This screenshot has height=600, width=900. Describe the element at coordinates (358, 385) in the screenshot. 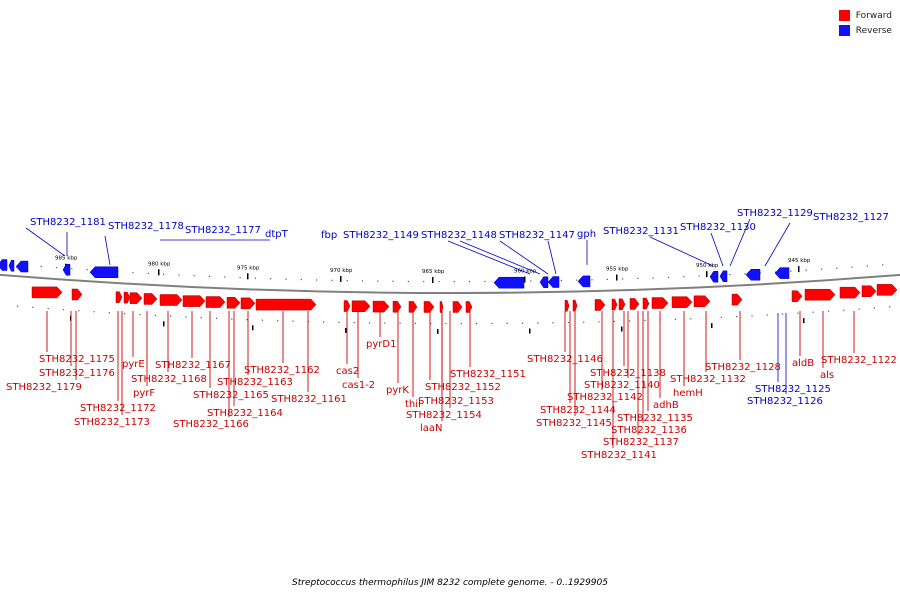

I see `gene-label-cas1-2: cas1-2` at that location.